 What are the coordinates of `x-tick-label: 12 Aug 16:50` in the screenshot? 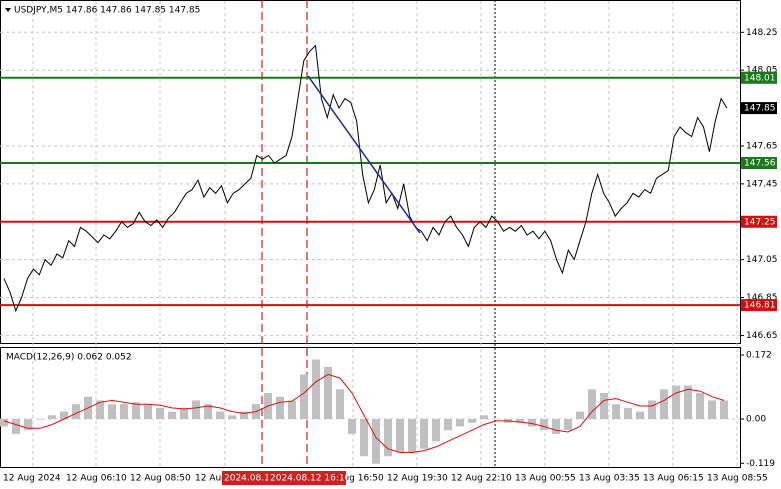 It's located at (353, 479).